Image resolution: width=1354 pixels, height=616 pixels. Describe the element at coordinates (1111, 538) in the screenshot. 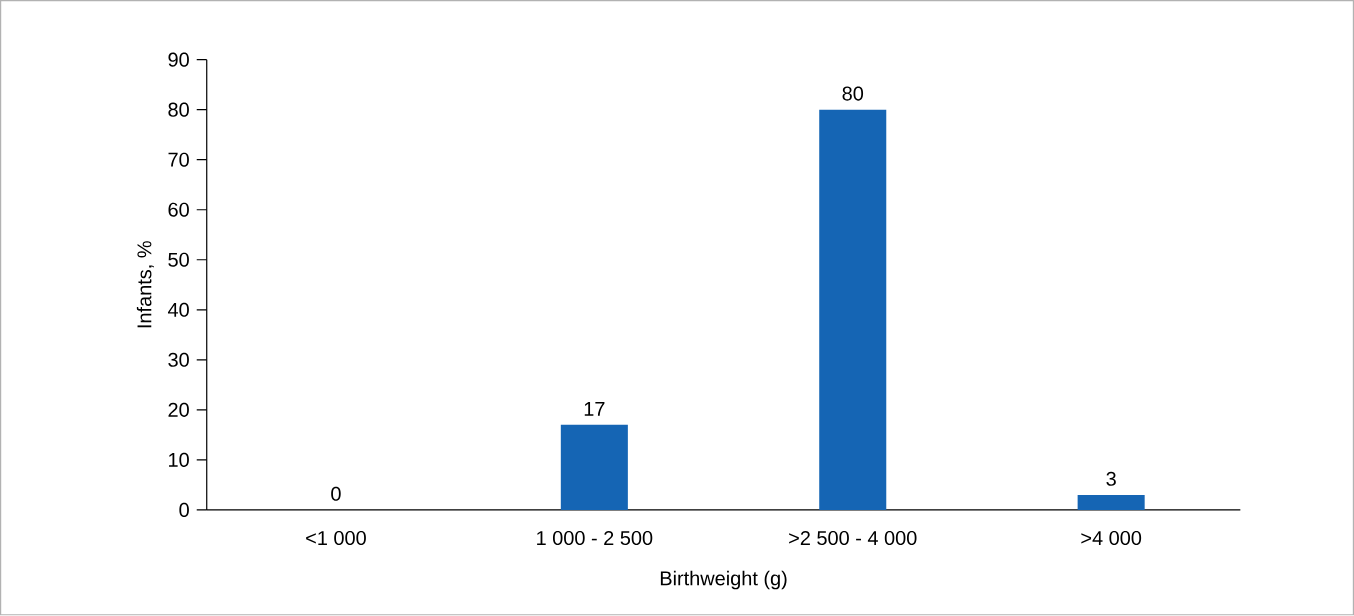

I see `x-tick-label: >4 000` at that location.